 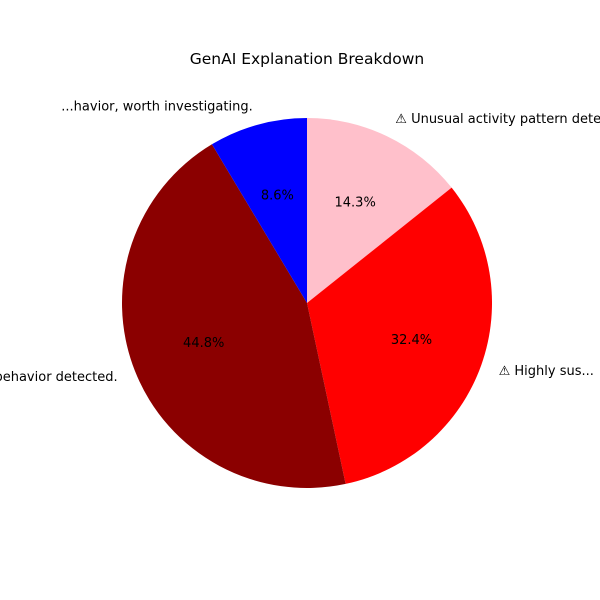 I want to click on pie-percent-label-1: 32.4%, so click(x=411, y=340).